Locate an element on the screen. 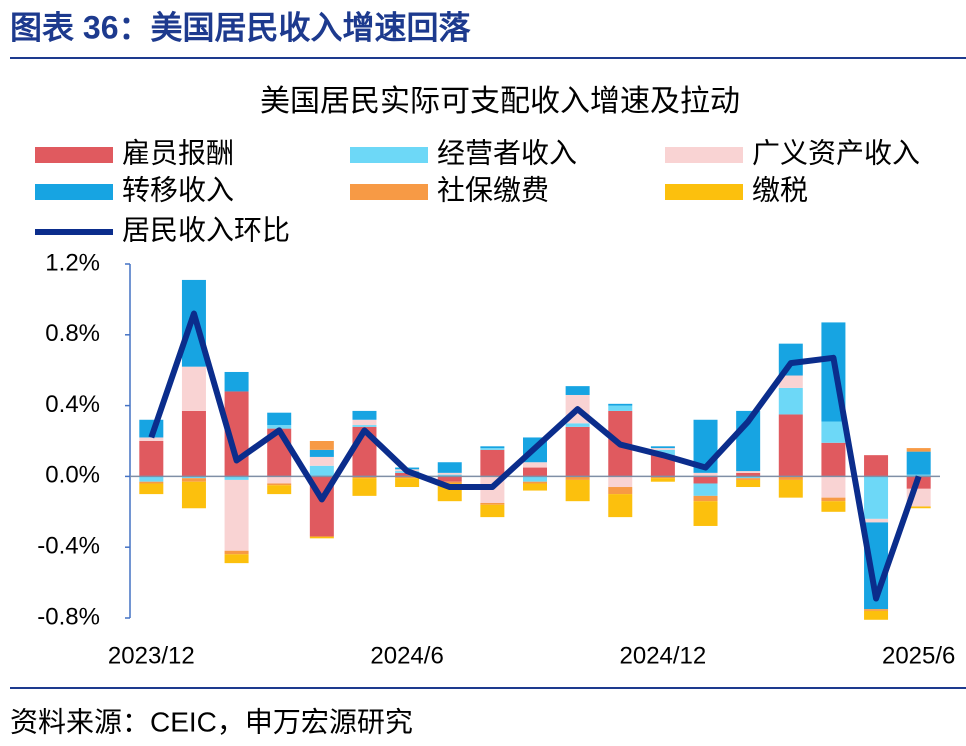 Image resolution: width=966 pixels, height=746 pixels. legend-label: 社保缴费 is located at coordinates (493, 189).